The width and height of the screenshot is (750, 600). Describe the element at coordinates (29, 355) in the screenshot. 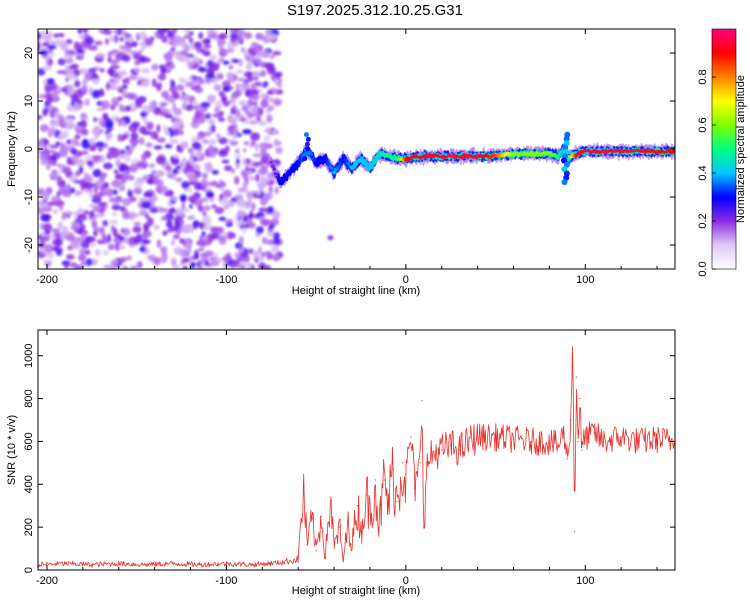

I see `y-tick-label: 1000` at that location.